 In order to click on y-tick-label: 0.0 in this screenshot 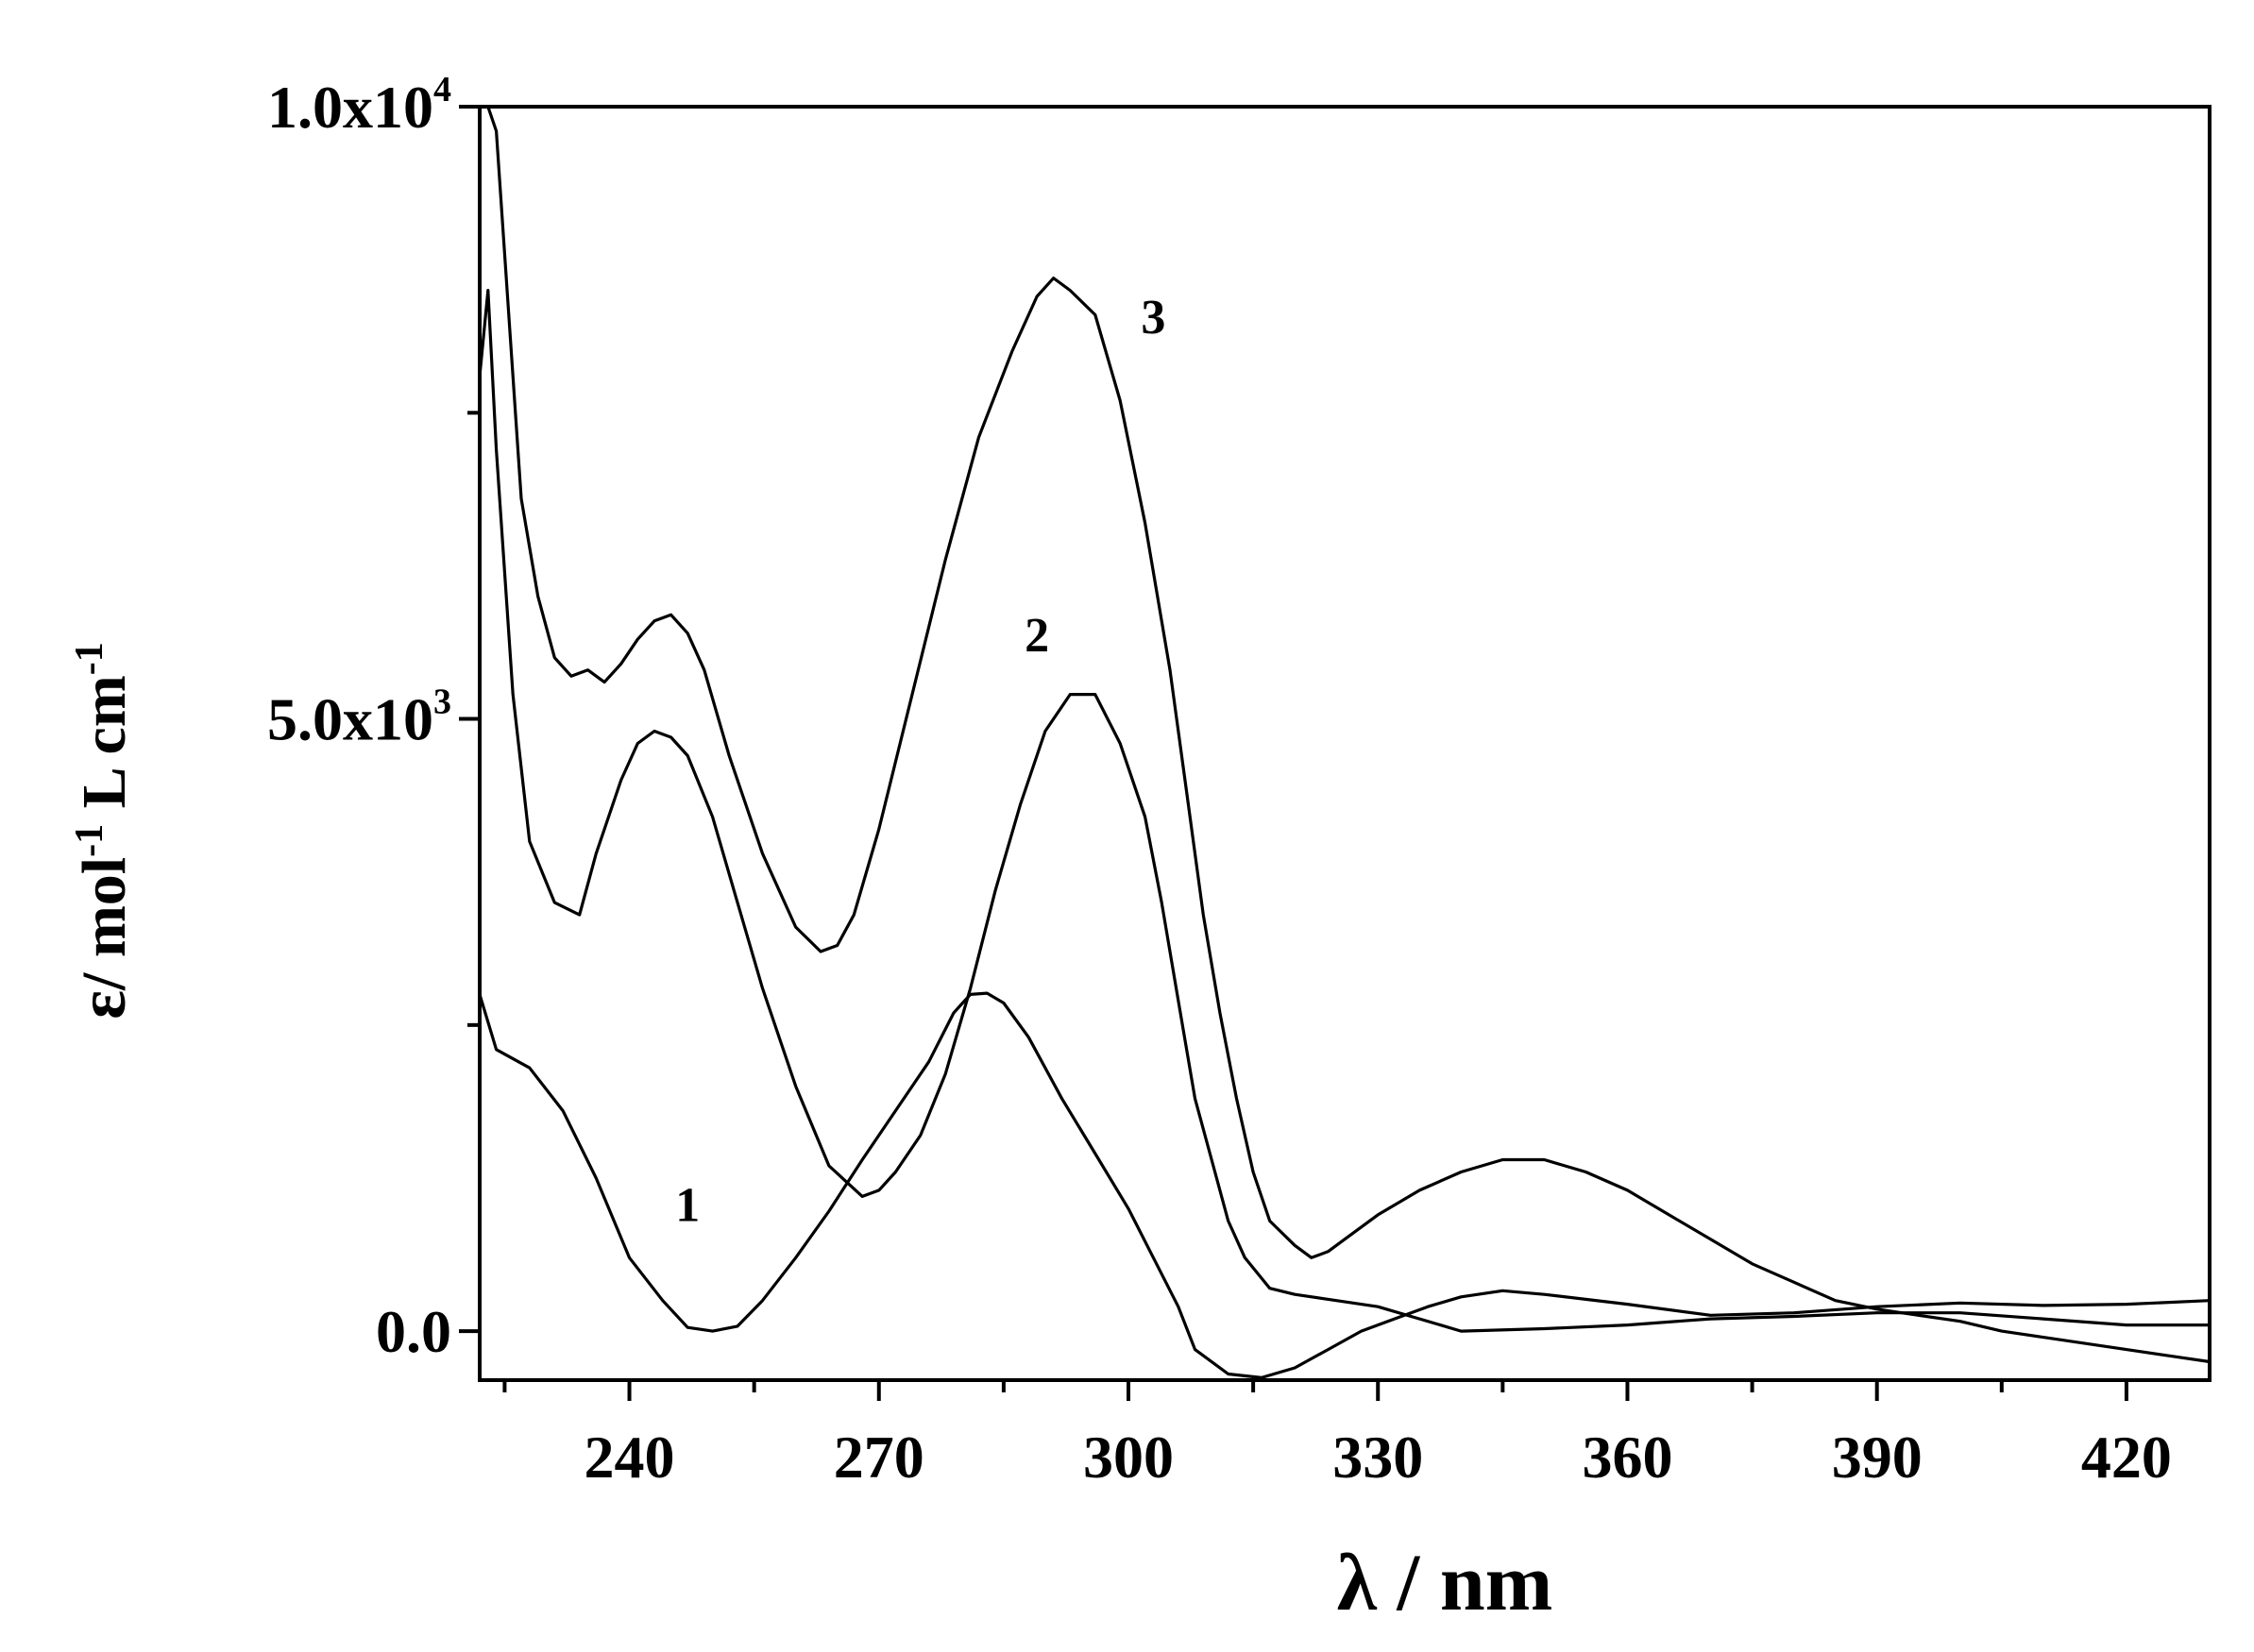, I will do `click(413, 1332)`.